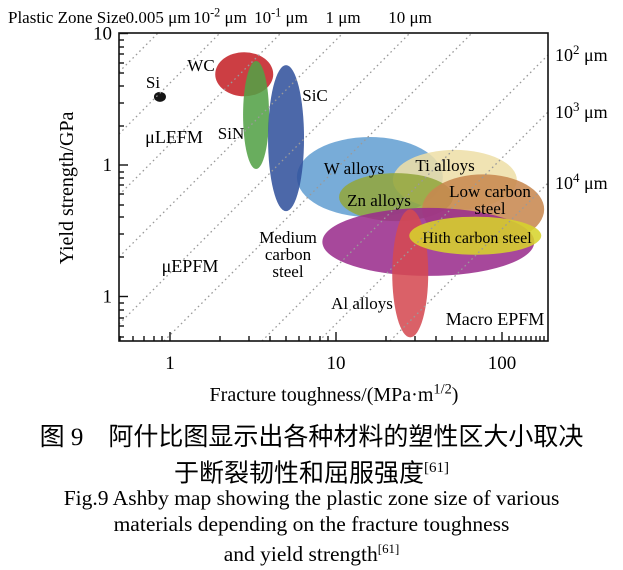 This screenshot has width=623, height=570. What do you see at coordinates (281, 16) in the screenshot?
I see `contour-label-top: 10-1 μm` at bounding box center [281, 16].